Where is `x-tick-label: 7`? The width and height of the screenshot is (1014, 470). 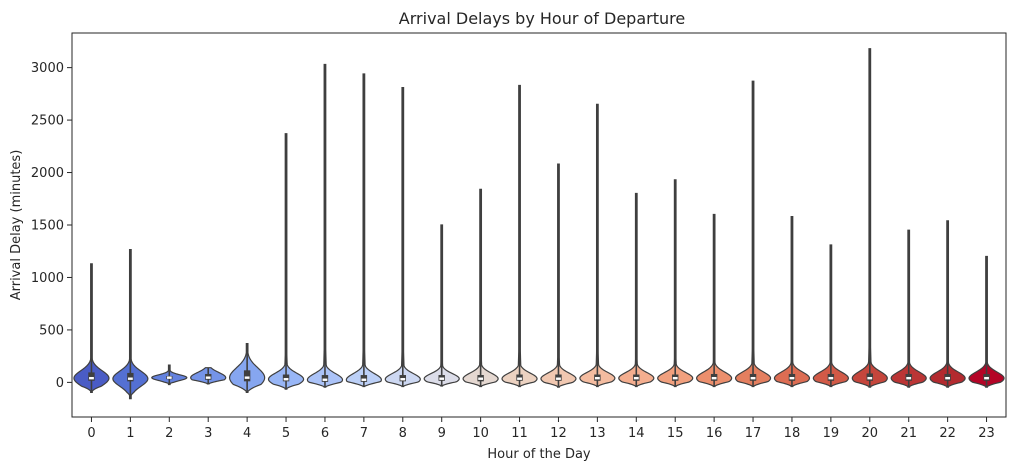 x-tick-label: 7 is located at coordinates (364, 433).